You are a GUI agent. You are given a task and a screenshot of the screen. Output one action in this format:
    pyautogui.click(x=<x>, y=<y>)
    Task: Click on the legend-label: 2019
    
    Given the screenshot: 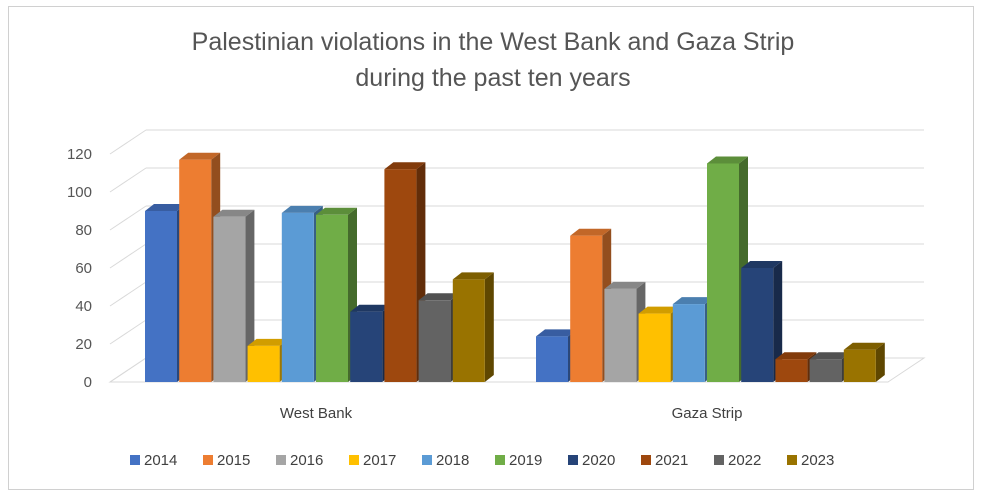 What is the action you would take?
    pyautogui.click(x=525, y=460)
    